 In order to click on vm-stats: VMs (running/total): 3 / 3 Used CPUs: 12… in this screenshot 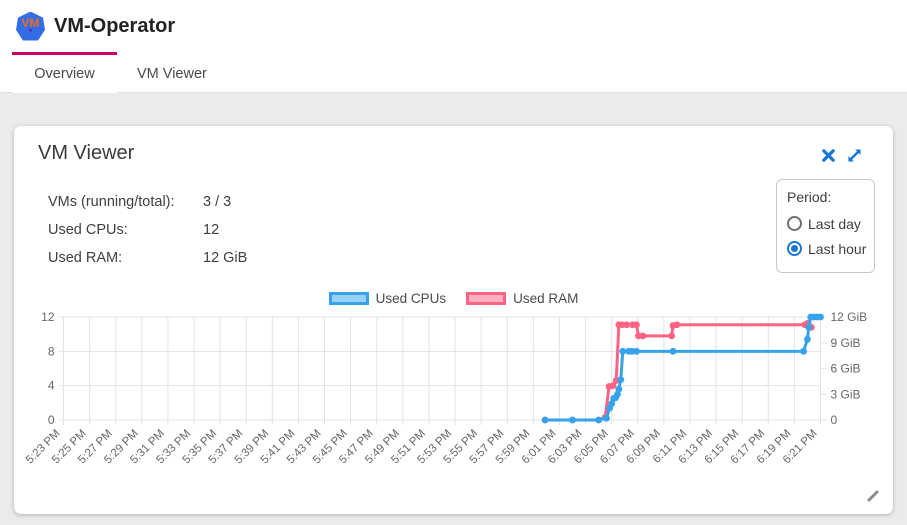, I will do `click(147, 230)`.